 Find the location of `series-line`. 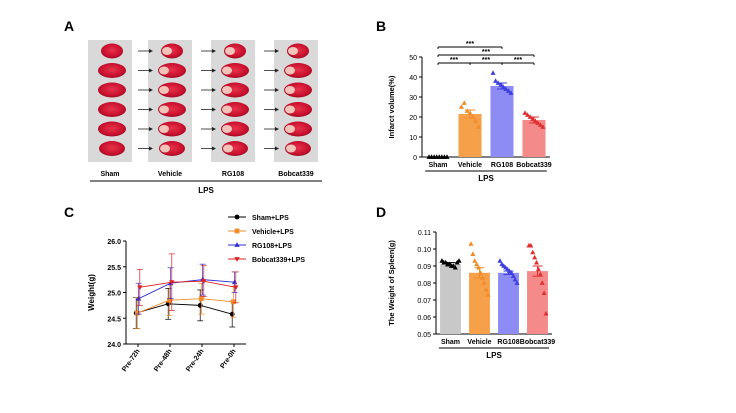

series-line is located at coordinates (187, 284).